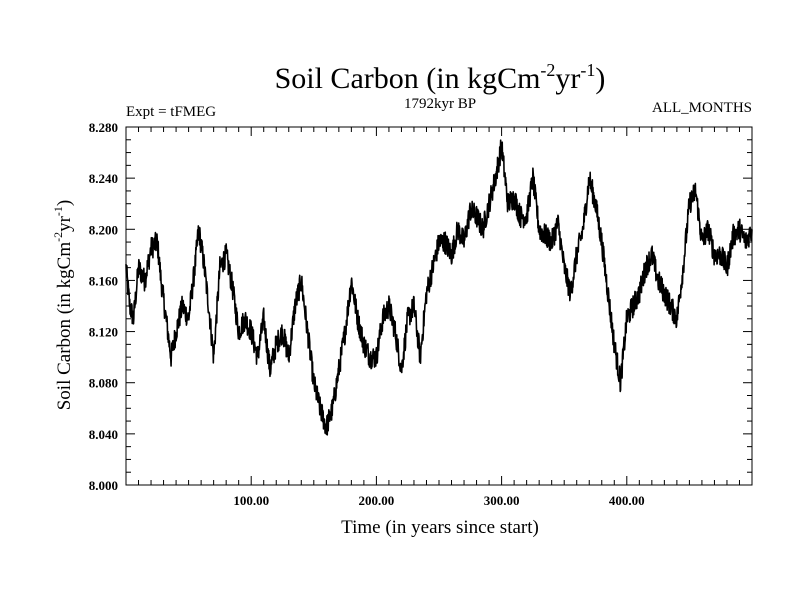  What do you see at coordinates (440, 77) in the screenshot?
I see `chart-title: Soil Carbon (in kgCm-2yr-1)` at bounding box center [440, 77].